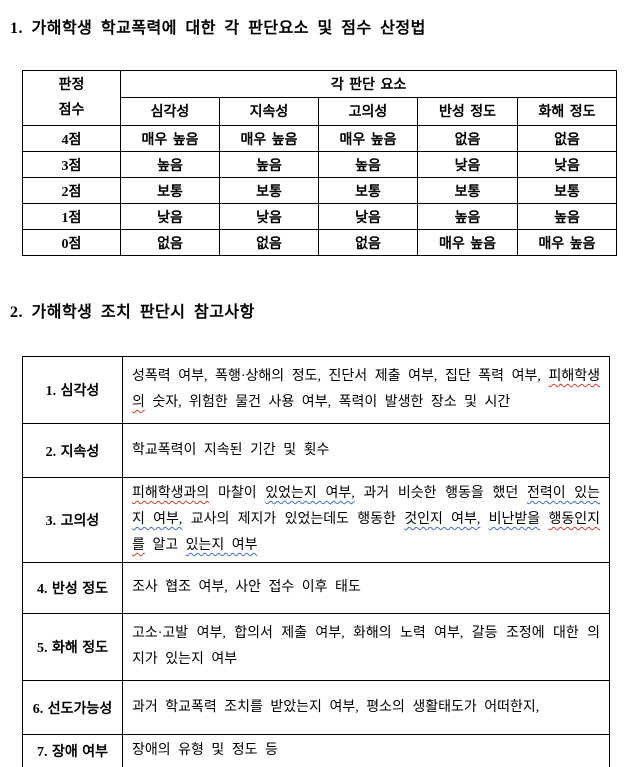 The width and height of the screenshot is (626, 767). I want to click on description-text: 과거 비슷한 행동을 했던, so click(440, 493).